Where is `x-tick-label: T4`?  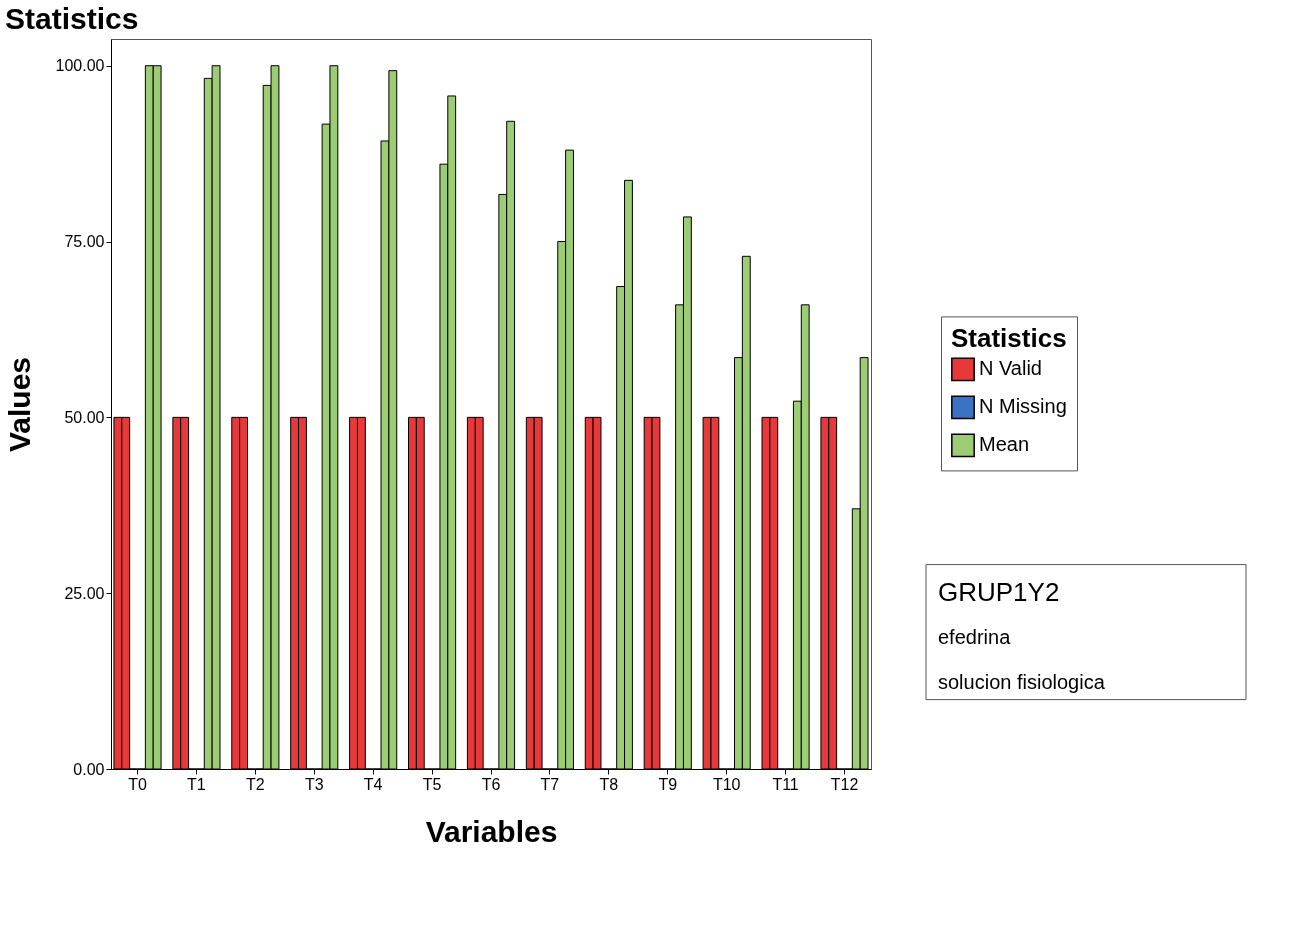
x-tick-label: T4 is located at coordinates (373, 784).